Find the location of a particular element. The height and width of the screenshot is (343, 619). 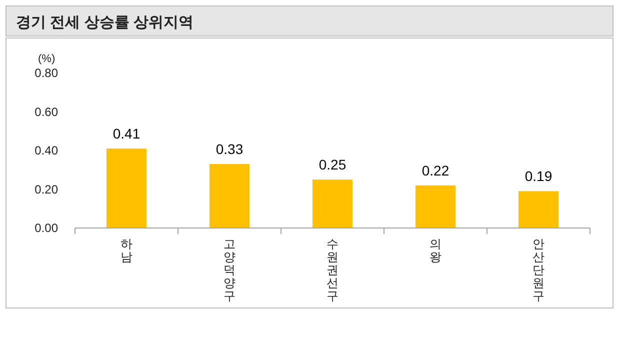

x-tick-label: 안산단원구 is located at coordinates (538, 270).